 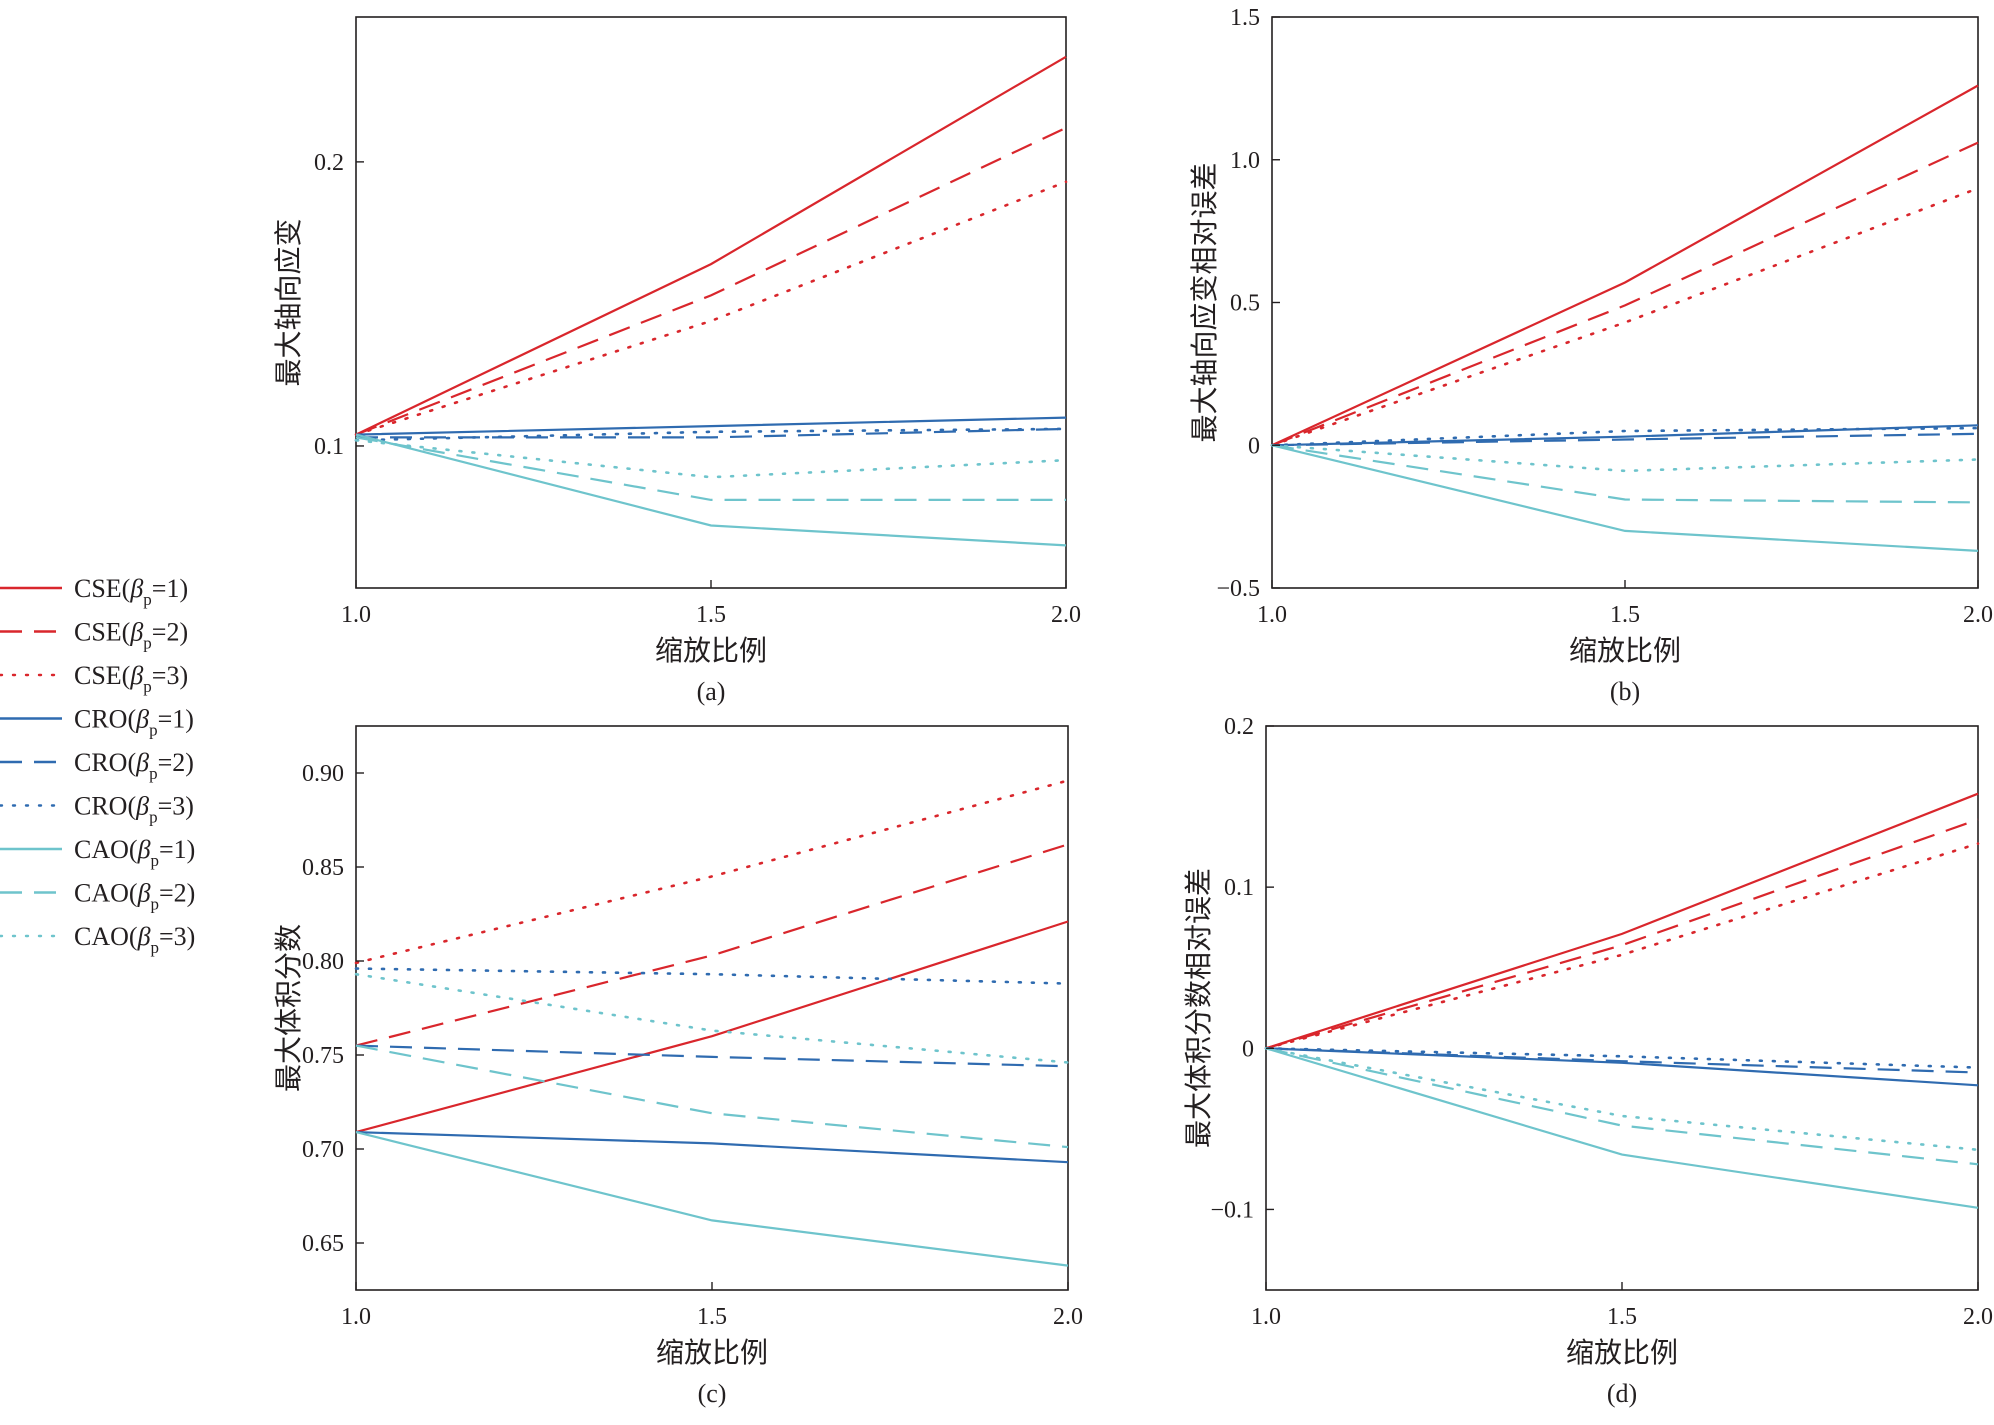 What do you see at coordinates (134, 765) in the screenshot?
I see `legend-label: CRO(βp=2)` at bounding box center [134, 765].